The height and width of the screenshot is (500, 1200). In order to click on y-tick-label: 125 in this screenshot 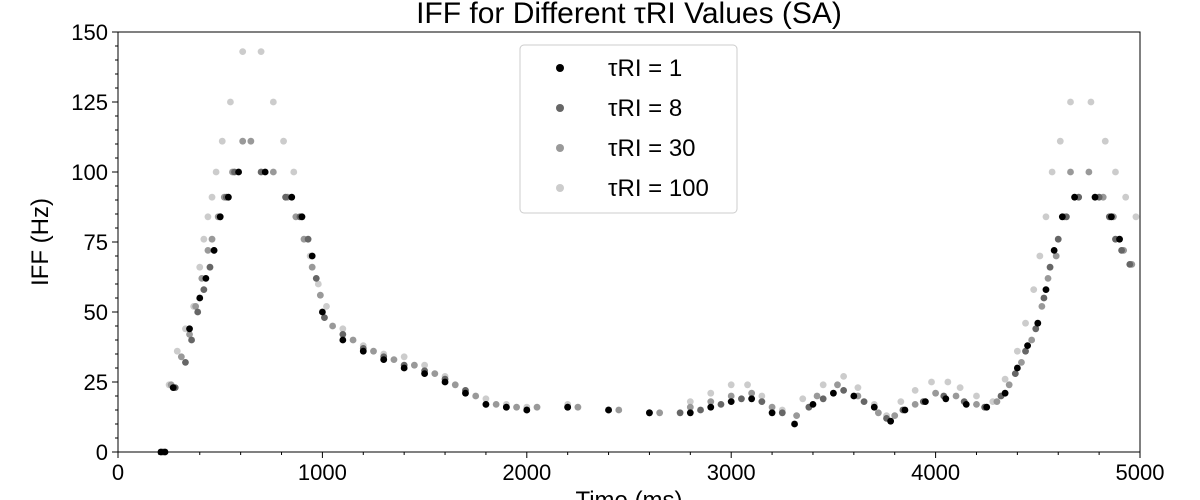, I will do `click(89, 102)`.